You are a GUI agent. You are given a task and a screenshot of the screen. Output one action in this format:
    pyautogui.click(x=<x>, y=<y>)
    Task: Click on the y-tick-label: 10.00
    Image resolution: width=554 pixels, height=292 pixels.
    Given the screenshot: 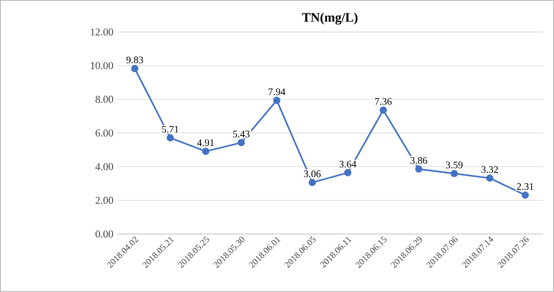 What is the action you would take?
    pyautogui.click(x=102, y=66)
    